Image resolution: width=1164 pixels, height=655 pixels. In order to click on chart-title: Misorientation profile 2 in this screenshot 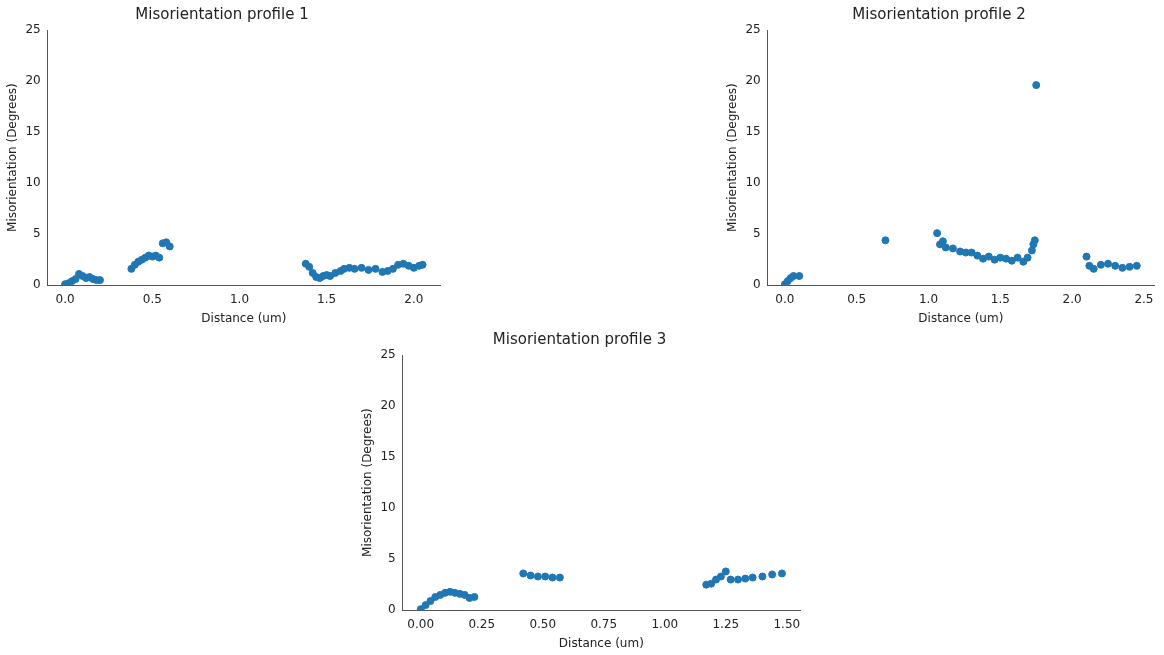, I will do `click(939, 13)`.